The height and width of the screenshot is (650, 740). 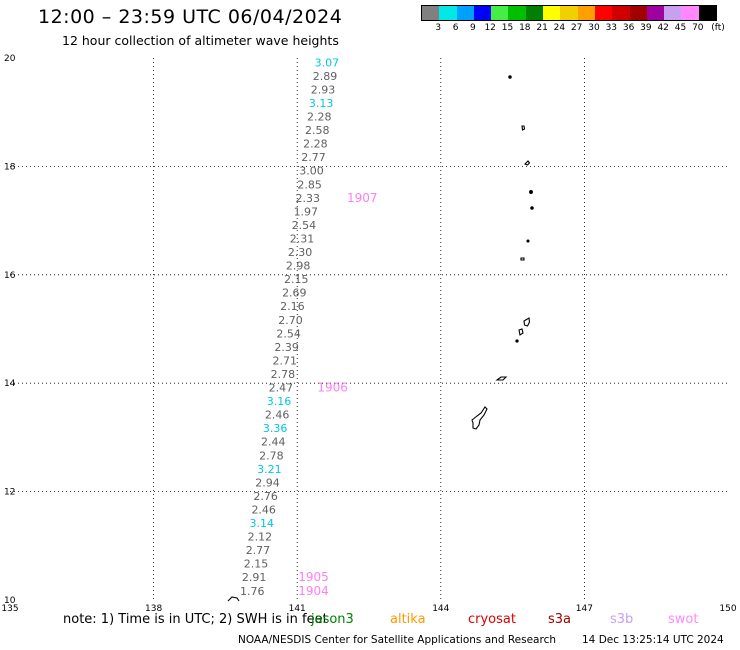 I want to click on island-guam, so click(x=479, y=418).